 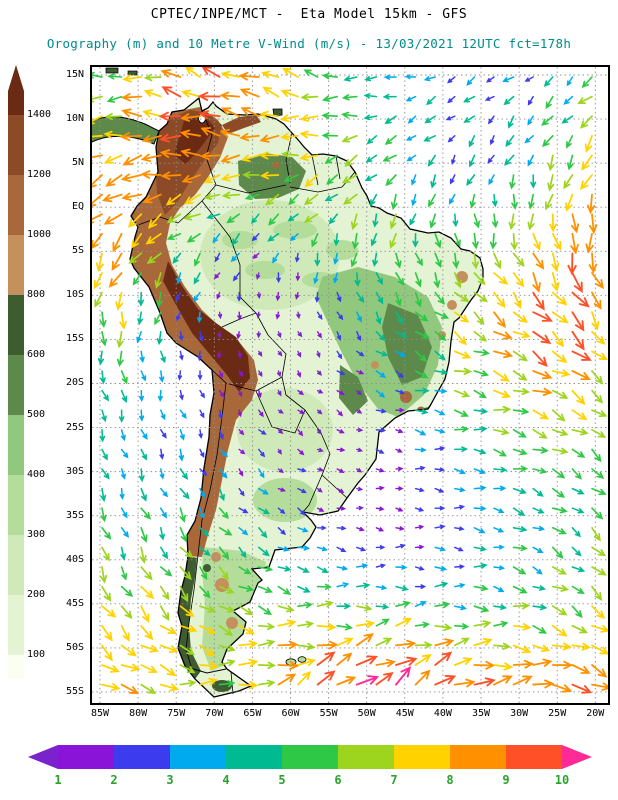 I want to click on lat-axis-label: 40S, so click(x=74, y=559).